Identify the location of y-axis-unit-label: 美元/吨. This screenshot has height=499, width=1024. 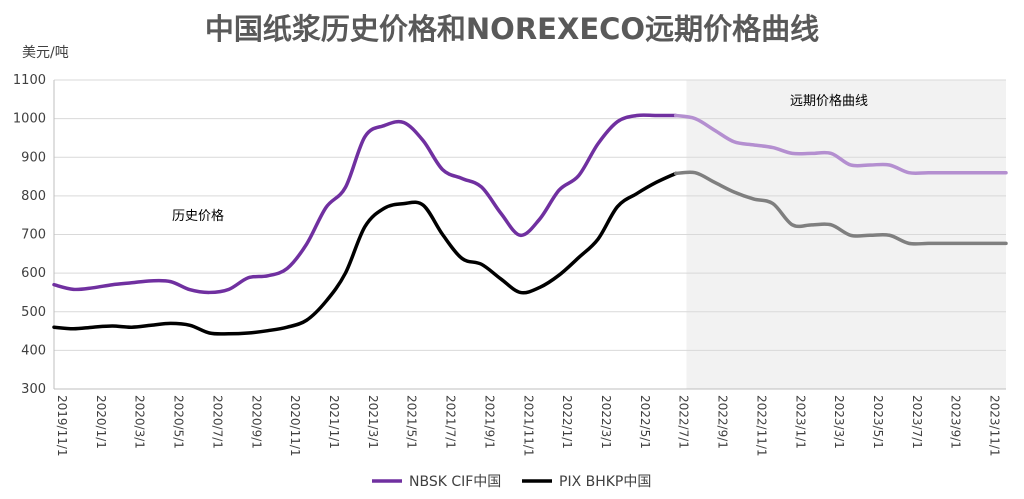
(45, 53).